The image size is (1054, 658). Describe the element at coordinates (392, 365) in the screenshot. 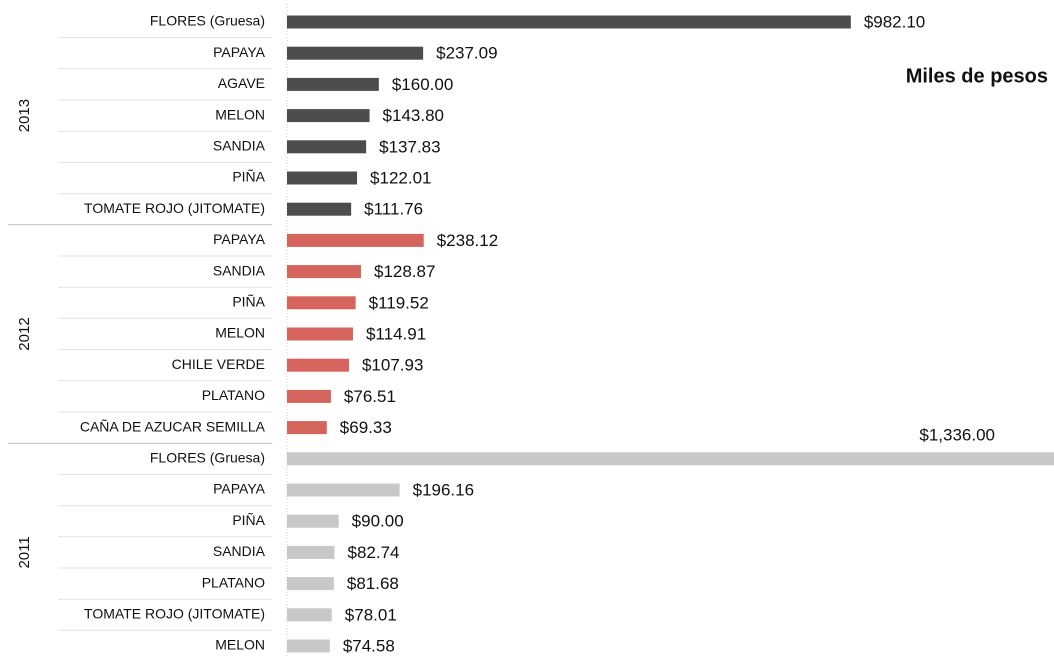

I see `value-label: $107.93` at that location.